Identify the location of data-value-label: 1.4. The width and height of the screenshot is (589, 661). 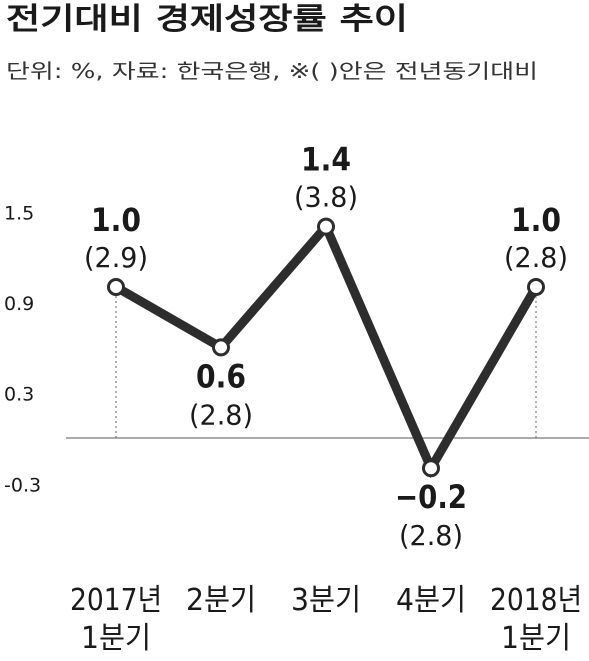
(326, 160).